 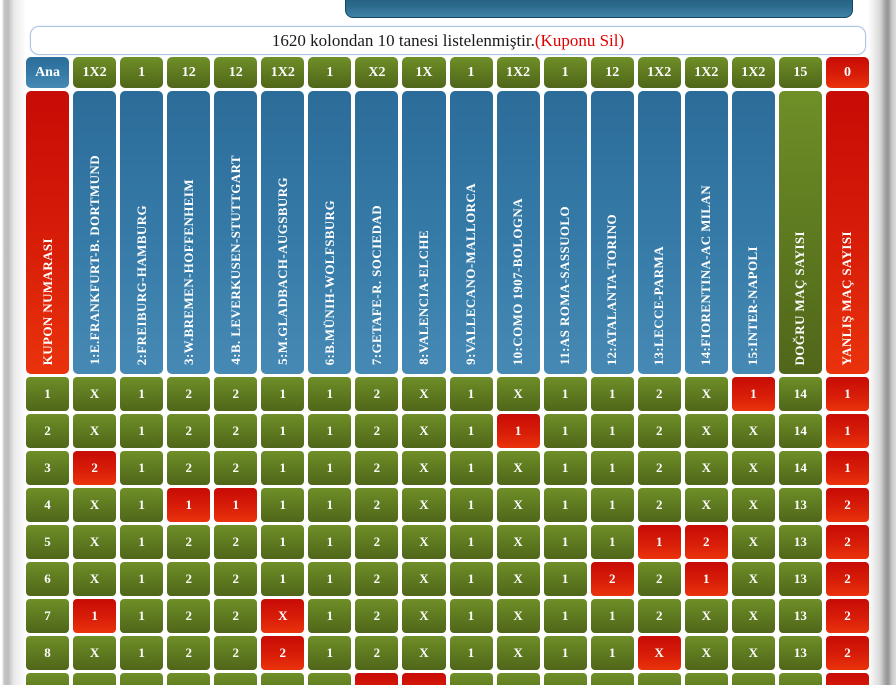 I want to click on wrong-count-cell: 2, so click(x=847, y=616).